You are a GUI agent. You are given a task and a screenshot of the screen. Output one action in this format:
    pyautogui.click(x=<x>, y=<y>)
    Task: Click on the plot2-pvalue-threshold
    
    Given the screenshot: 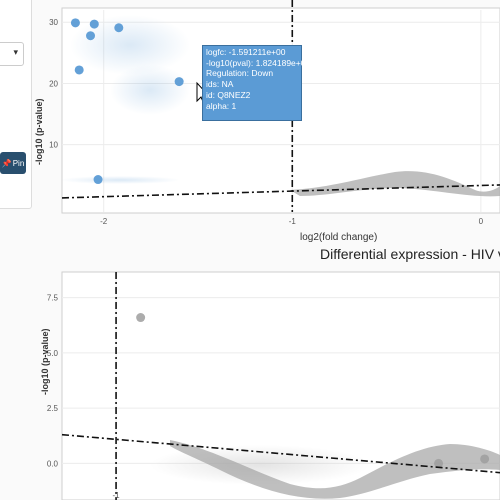 What is the action you would take?
    pyautogui.click(x=280, y=453)
    